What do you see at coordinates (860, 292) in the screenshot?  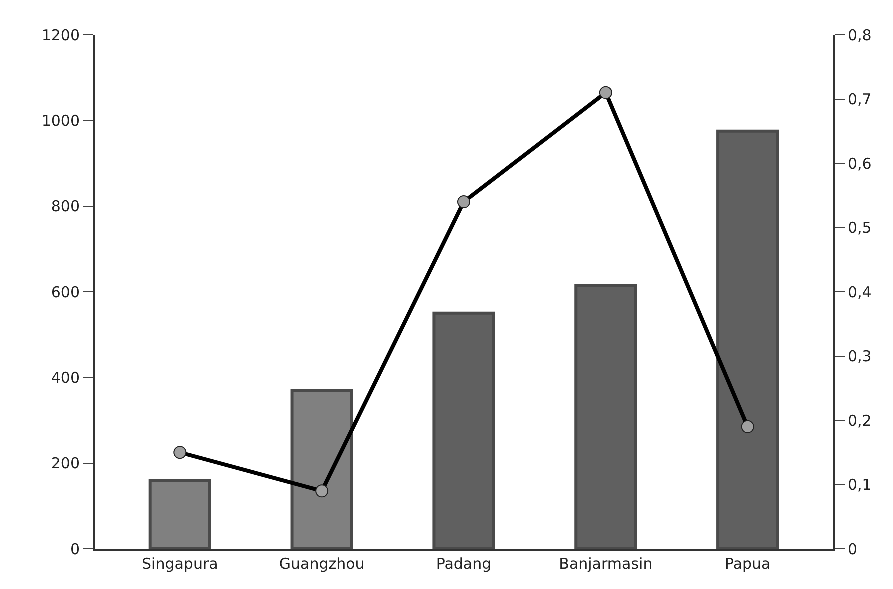 I see `y2-tick-label: 0,4` at bounding box center [860, 292].